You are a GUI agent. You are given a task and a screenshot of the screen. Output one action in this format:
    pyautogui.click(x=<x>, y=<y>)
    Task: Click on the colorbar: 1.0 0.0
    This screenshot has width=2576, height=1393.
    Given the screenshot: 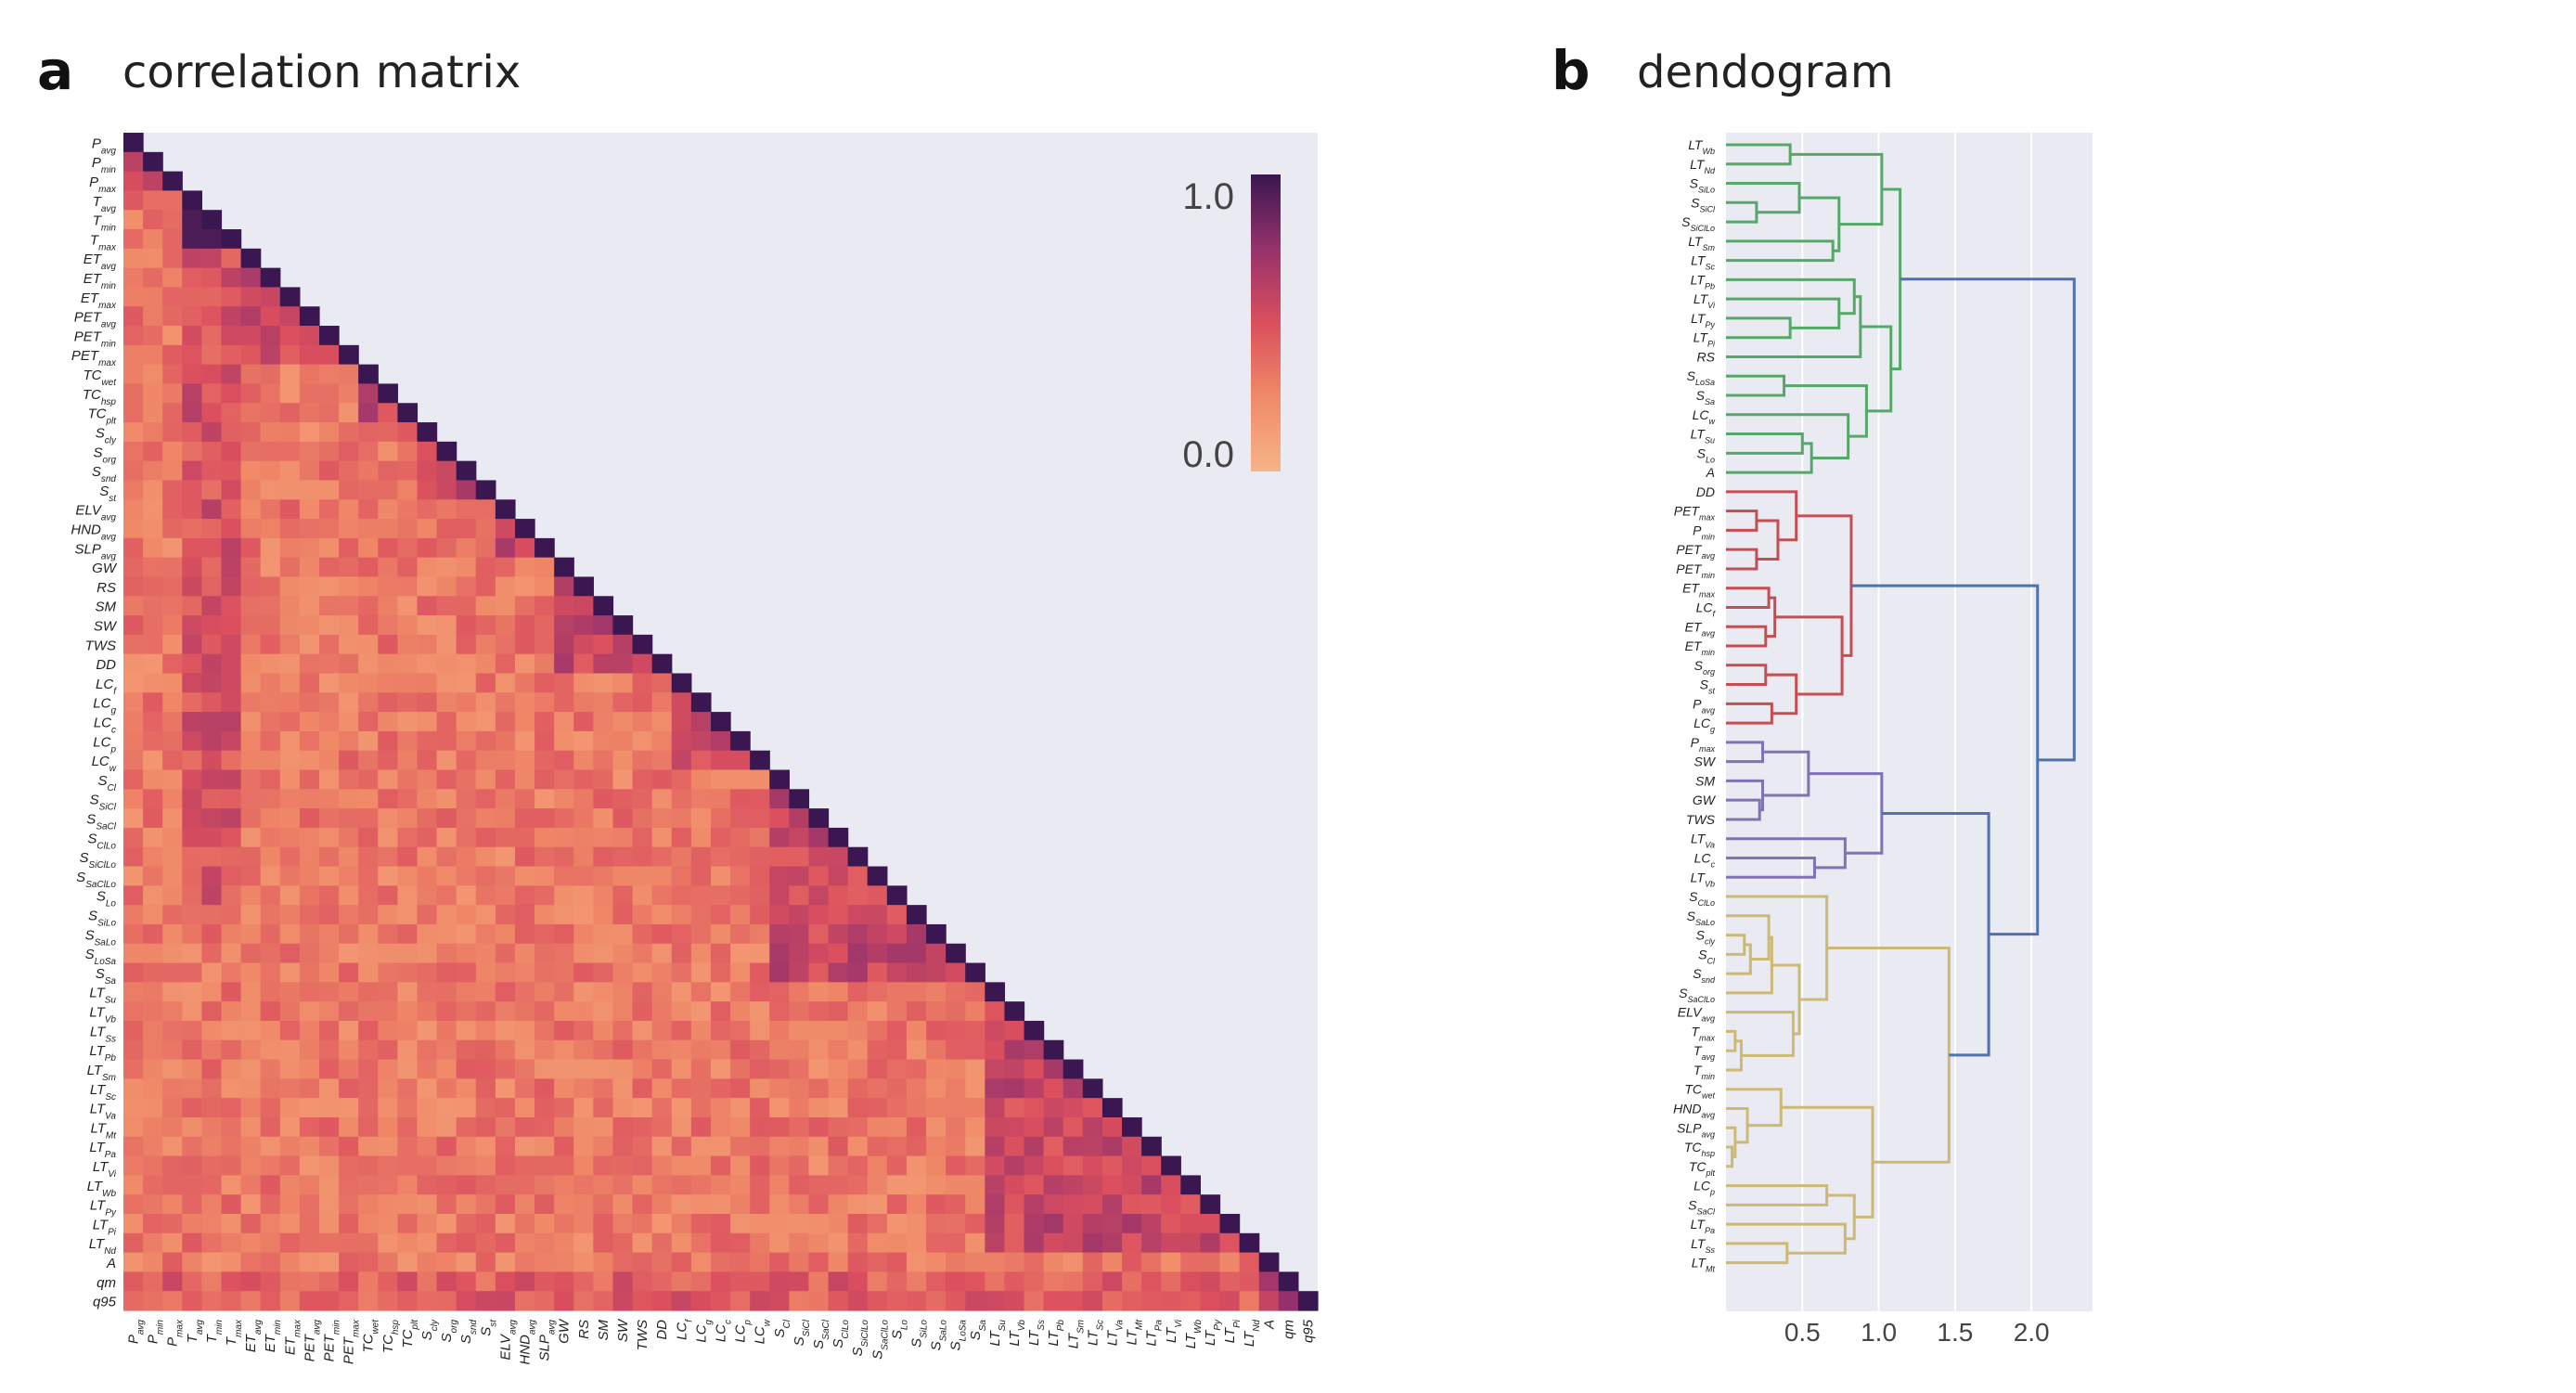 What is the action you would take?
    pyautogui.click(x=1232, y=324)
    